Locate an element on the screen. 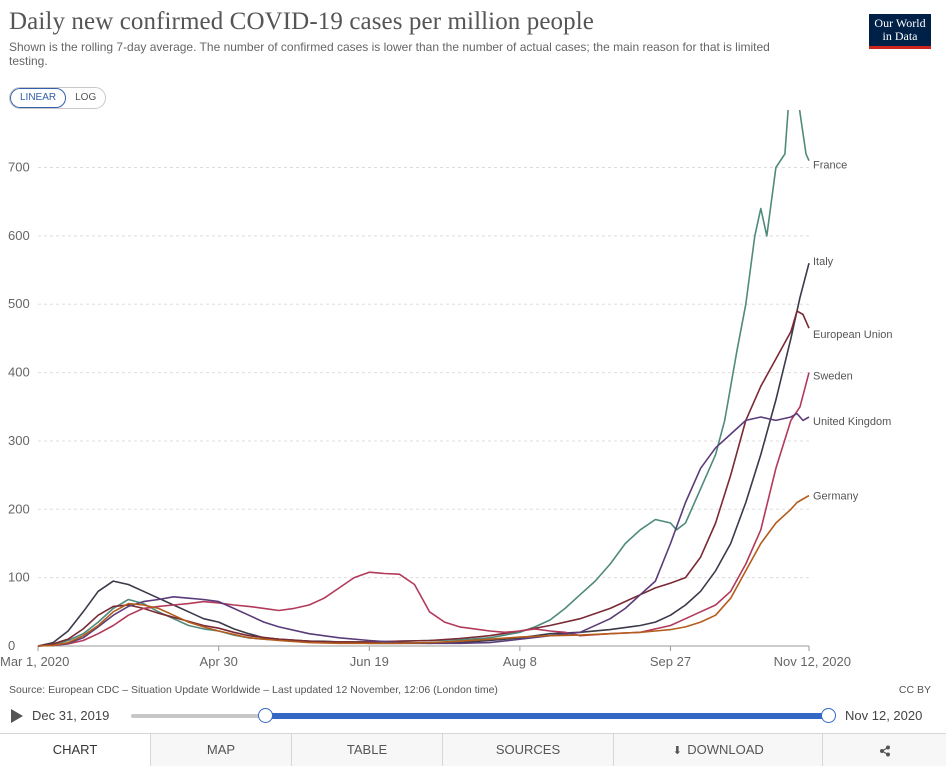  scale-toggle: LINEAR LOG is located at coordinates (58, 98).